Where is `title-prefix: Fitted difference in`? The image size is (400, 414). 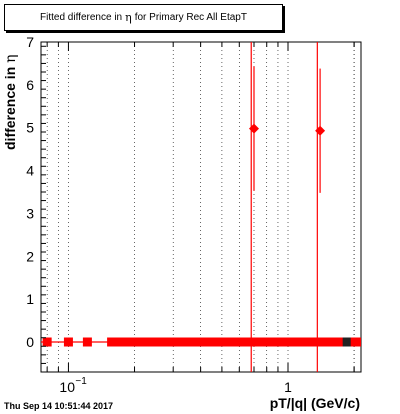
title-prefix: Fitted difference in is located at coordinates (81, 17).